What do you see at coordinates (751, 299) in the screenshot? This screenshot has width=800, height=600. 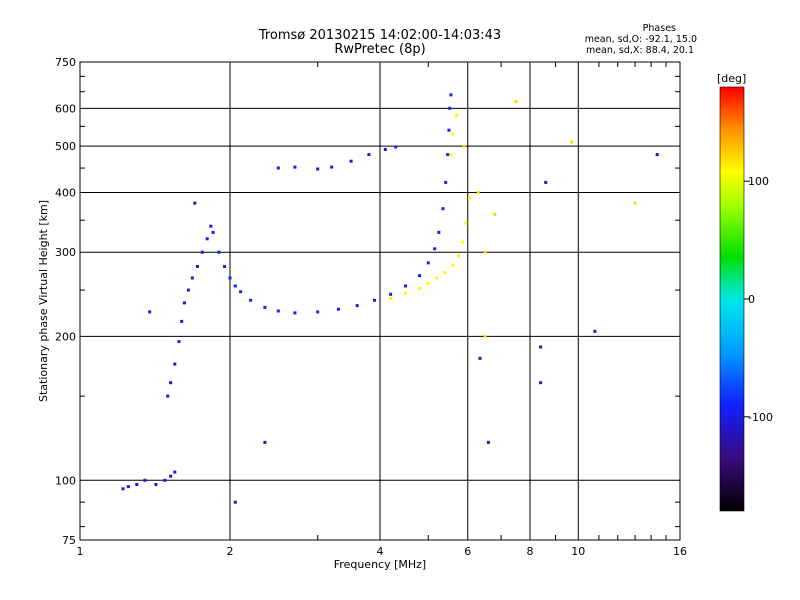 I see `colorbar-tick-label: 0` at bounding box center [751, 299].